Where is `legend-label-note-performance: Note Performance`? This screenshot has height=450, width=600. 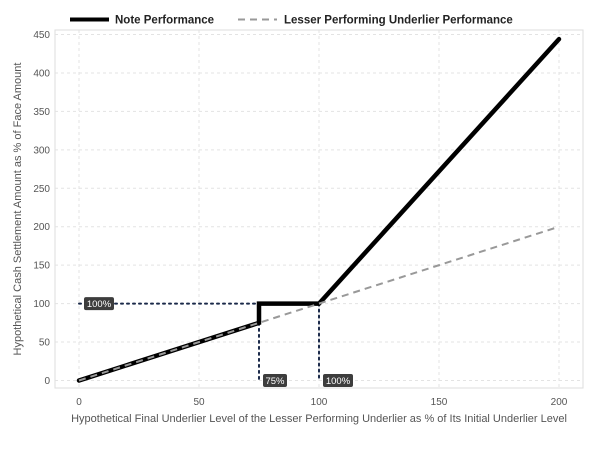 legend-label-note-performance: Note Performance is located at coordinates (164, 21).